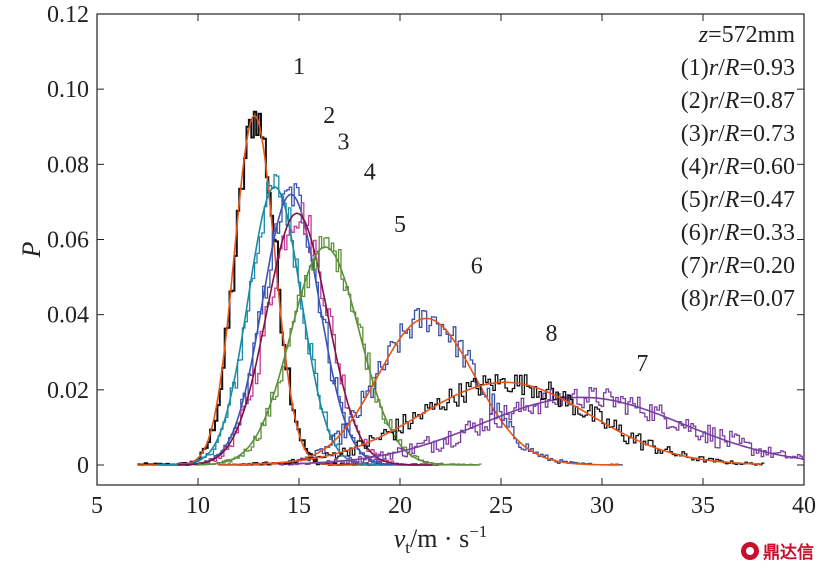 The height and width of the screenshot is (574, 822). What do you see at coordinates (68, 90) in the screenshot?
I see `y-tick-label: 0.10` at bounding box center [68, 90].